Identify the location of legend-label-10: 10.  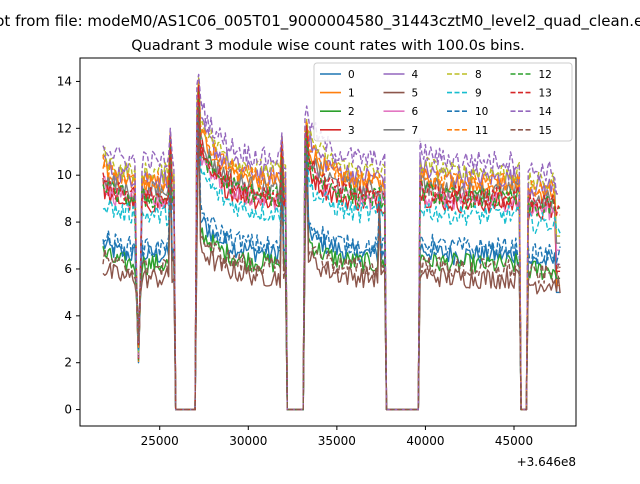
(481, 112).